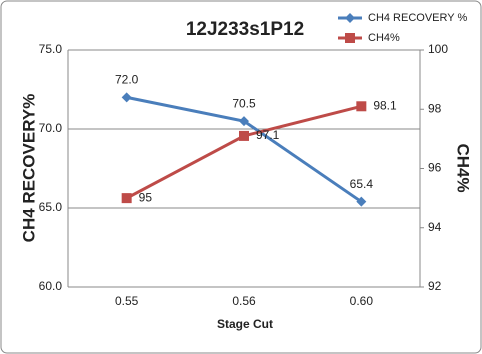  What do you see at coordinates (435, 286) in the screenshot?
I see `y2-tick-label: 92` at bounding box center [435, 286].